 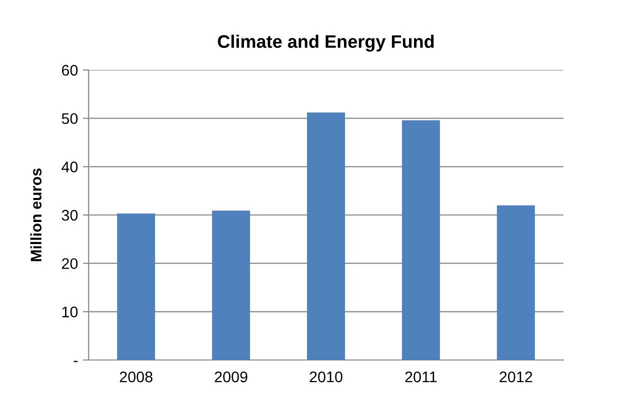 I want to click on chart-title: Climate and Energy Fund, so click(x=326, y=43).